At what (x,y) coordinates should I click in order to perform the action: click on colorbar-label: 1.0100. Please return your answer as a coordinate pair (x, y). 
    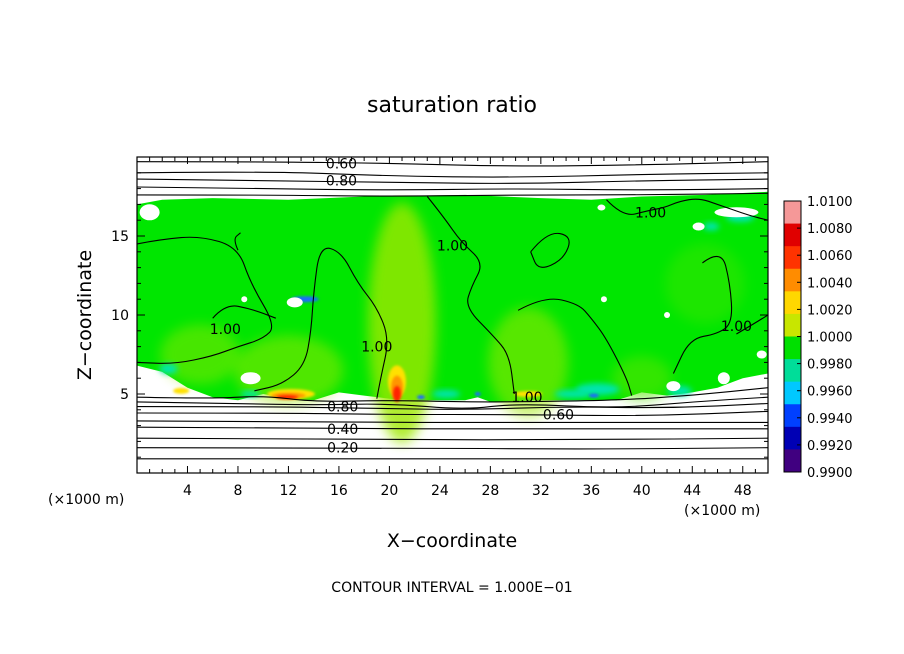
    Looking at the image, I should click on (830, 202).